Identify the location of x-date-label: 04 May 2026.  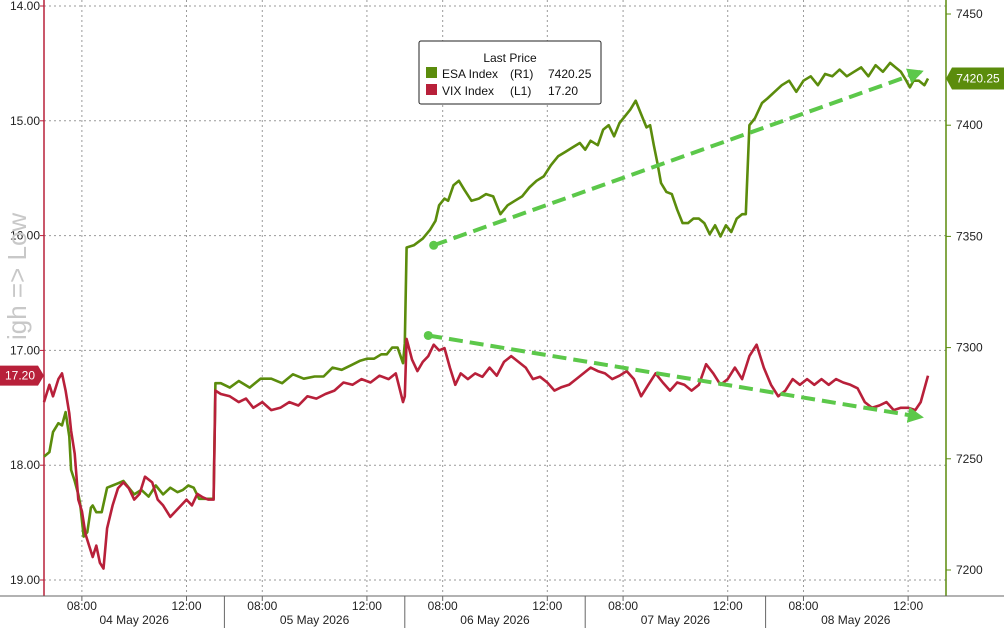
(135, 620).